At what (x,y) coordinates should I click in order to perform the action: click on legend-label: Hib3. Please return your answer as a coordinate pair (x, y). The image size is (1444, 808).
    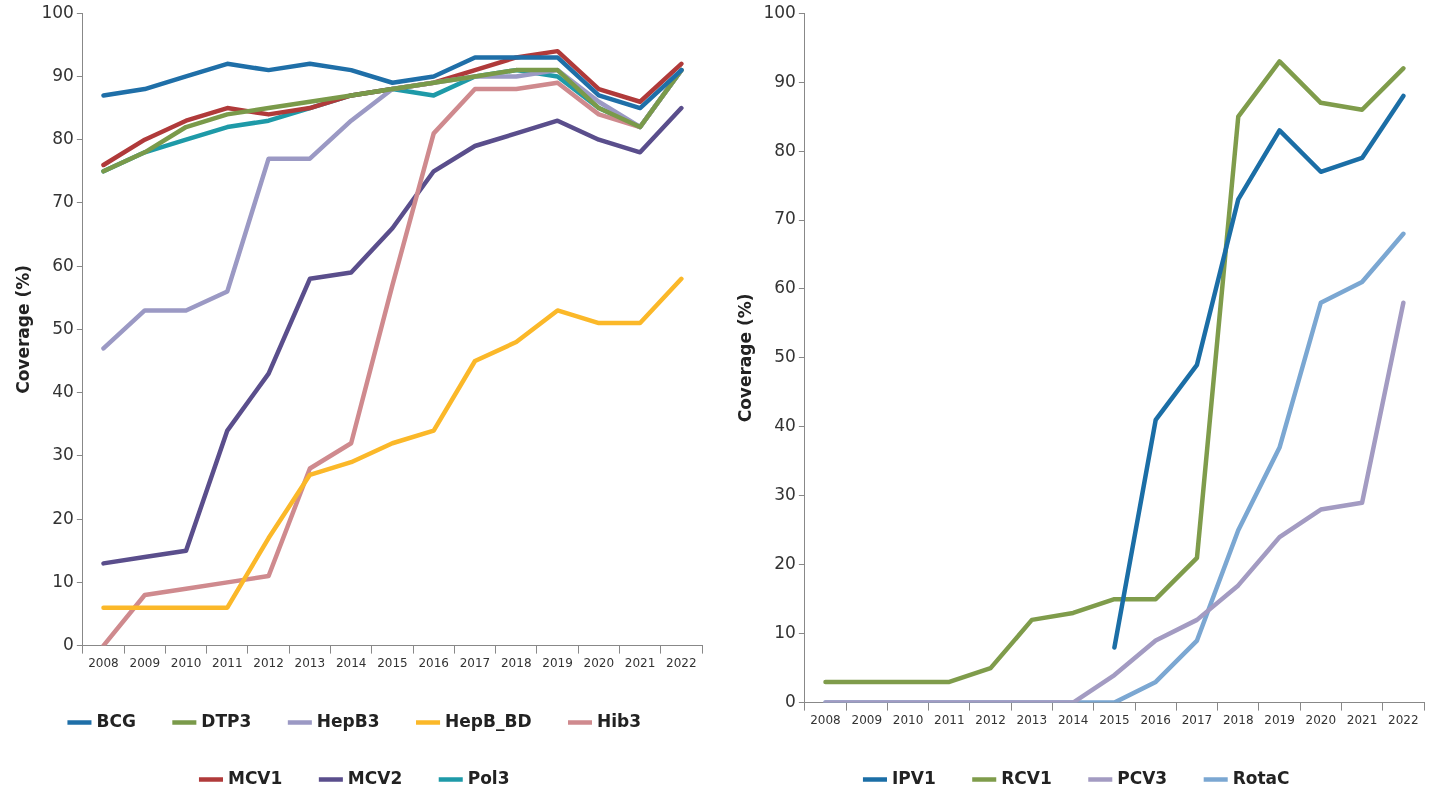
    Looking at the image, I should click on (619, 720).